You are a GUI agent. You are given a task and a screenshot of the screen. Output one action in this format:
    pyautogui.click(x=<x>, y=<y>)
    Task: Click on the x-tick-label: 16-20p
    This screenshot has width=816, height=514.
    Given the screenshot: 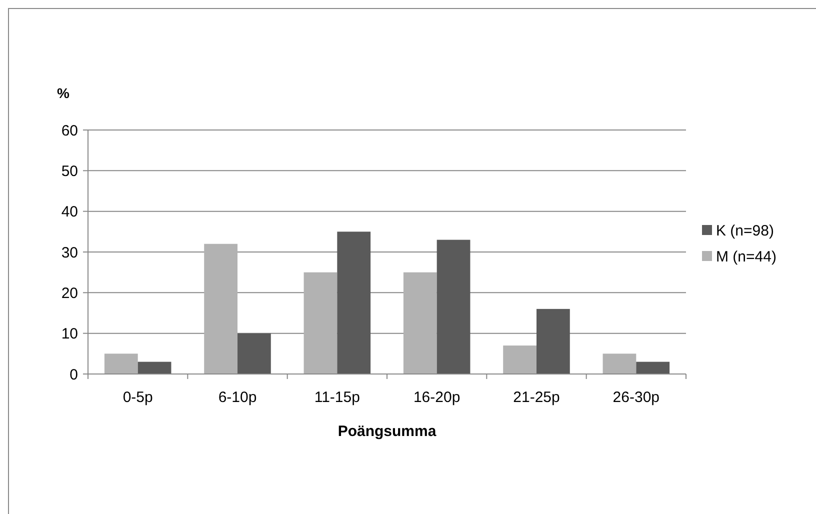 What is the action you would take?
    pyautogui.click(x=436, y=397)
    